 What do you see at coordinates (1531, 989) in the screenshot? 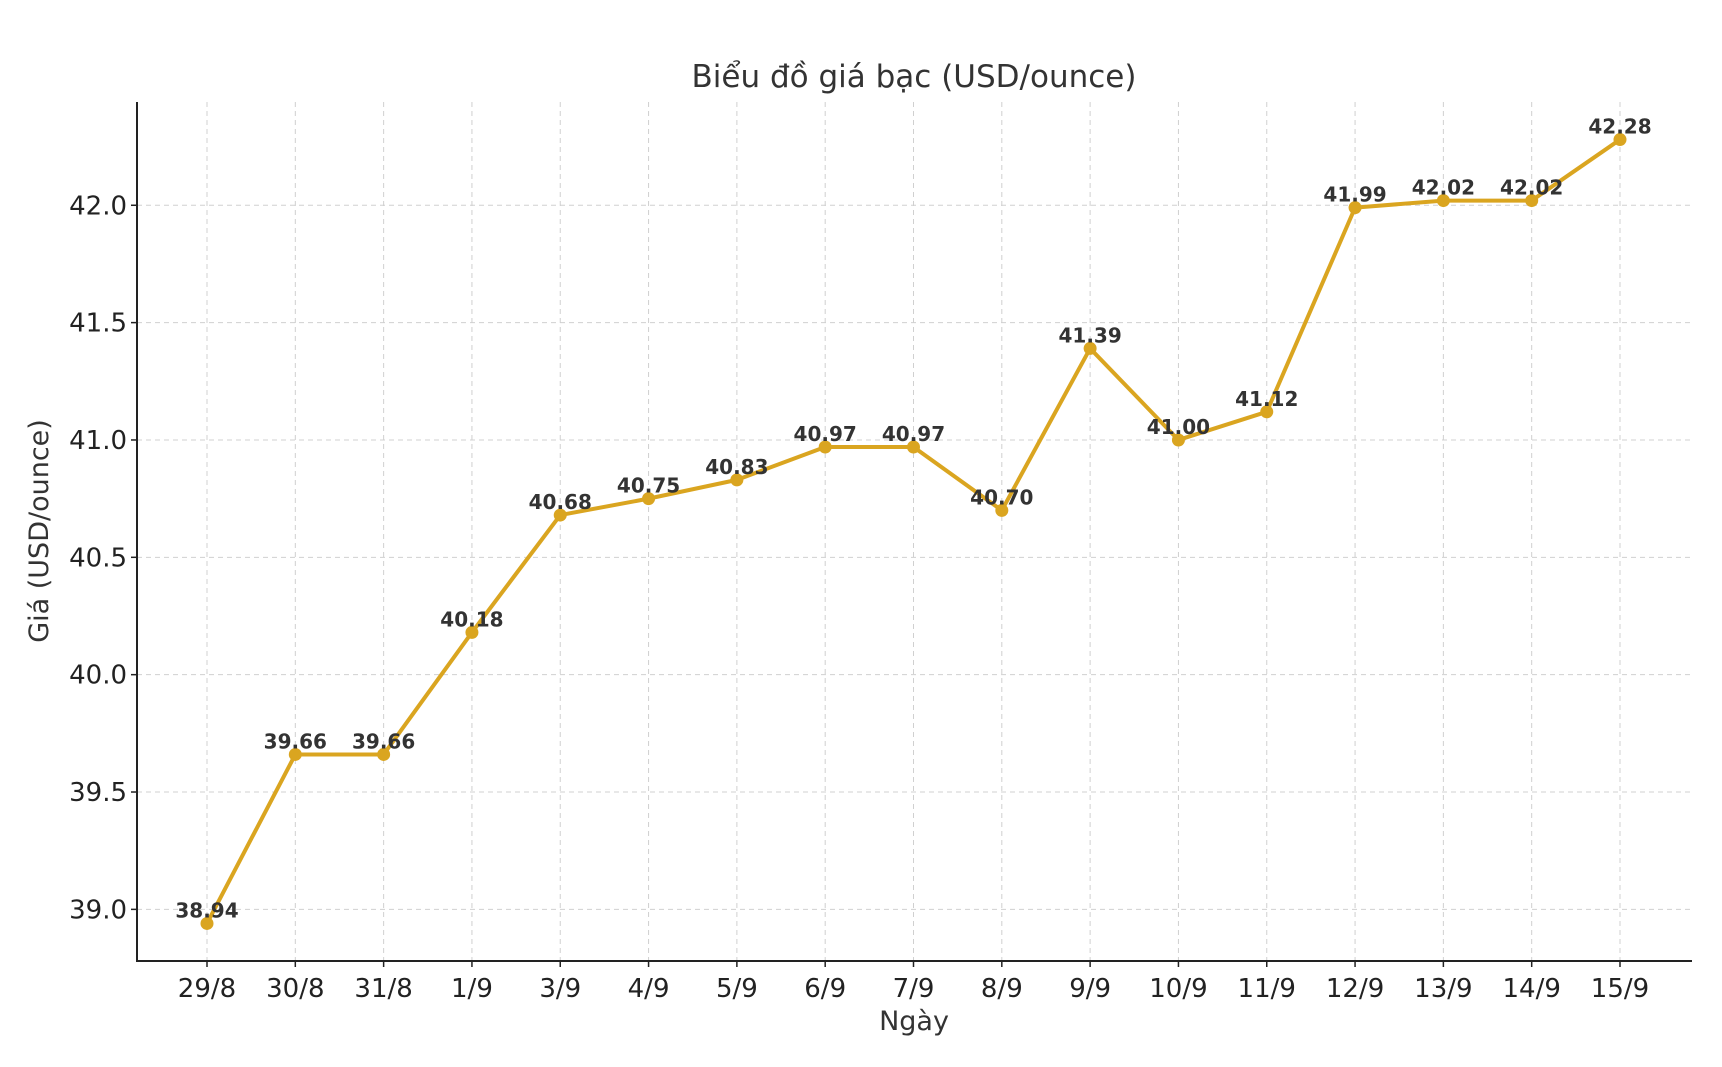
I see `x-tick-label: 14/9` at bounding box center [1531, 989].